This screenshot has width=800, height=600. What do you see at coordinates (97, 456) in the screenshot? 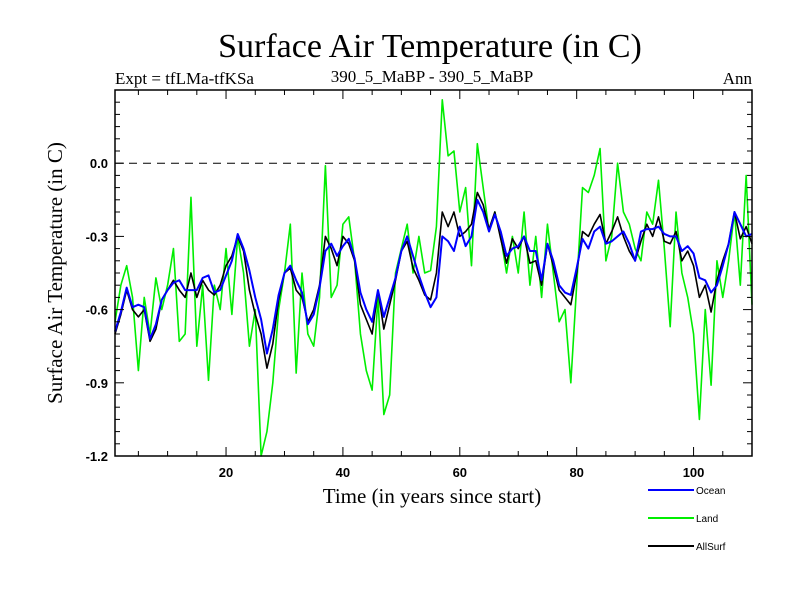
I see `y-tick-label: -1.2` at bounding box center [97, 456].